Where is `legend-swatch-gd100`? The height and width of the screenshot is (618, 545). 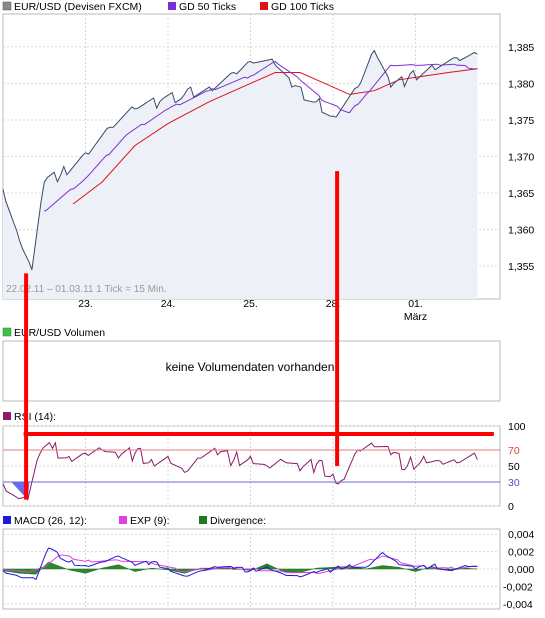 legend-swatch-gd100 is located at coordinates (264, 6).